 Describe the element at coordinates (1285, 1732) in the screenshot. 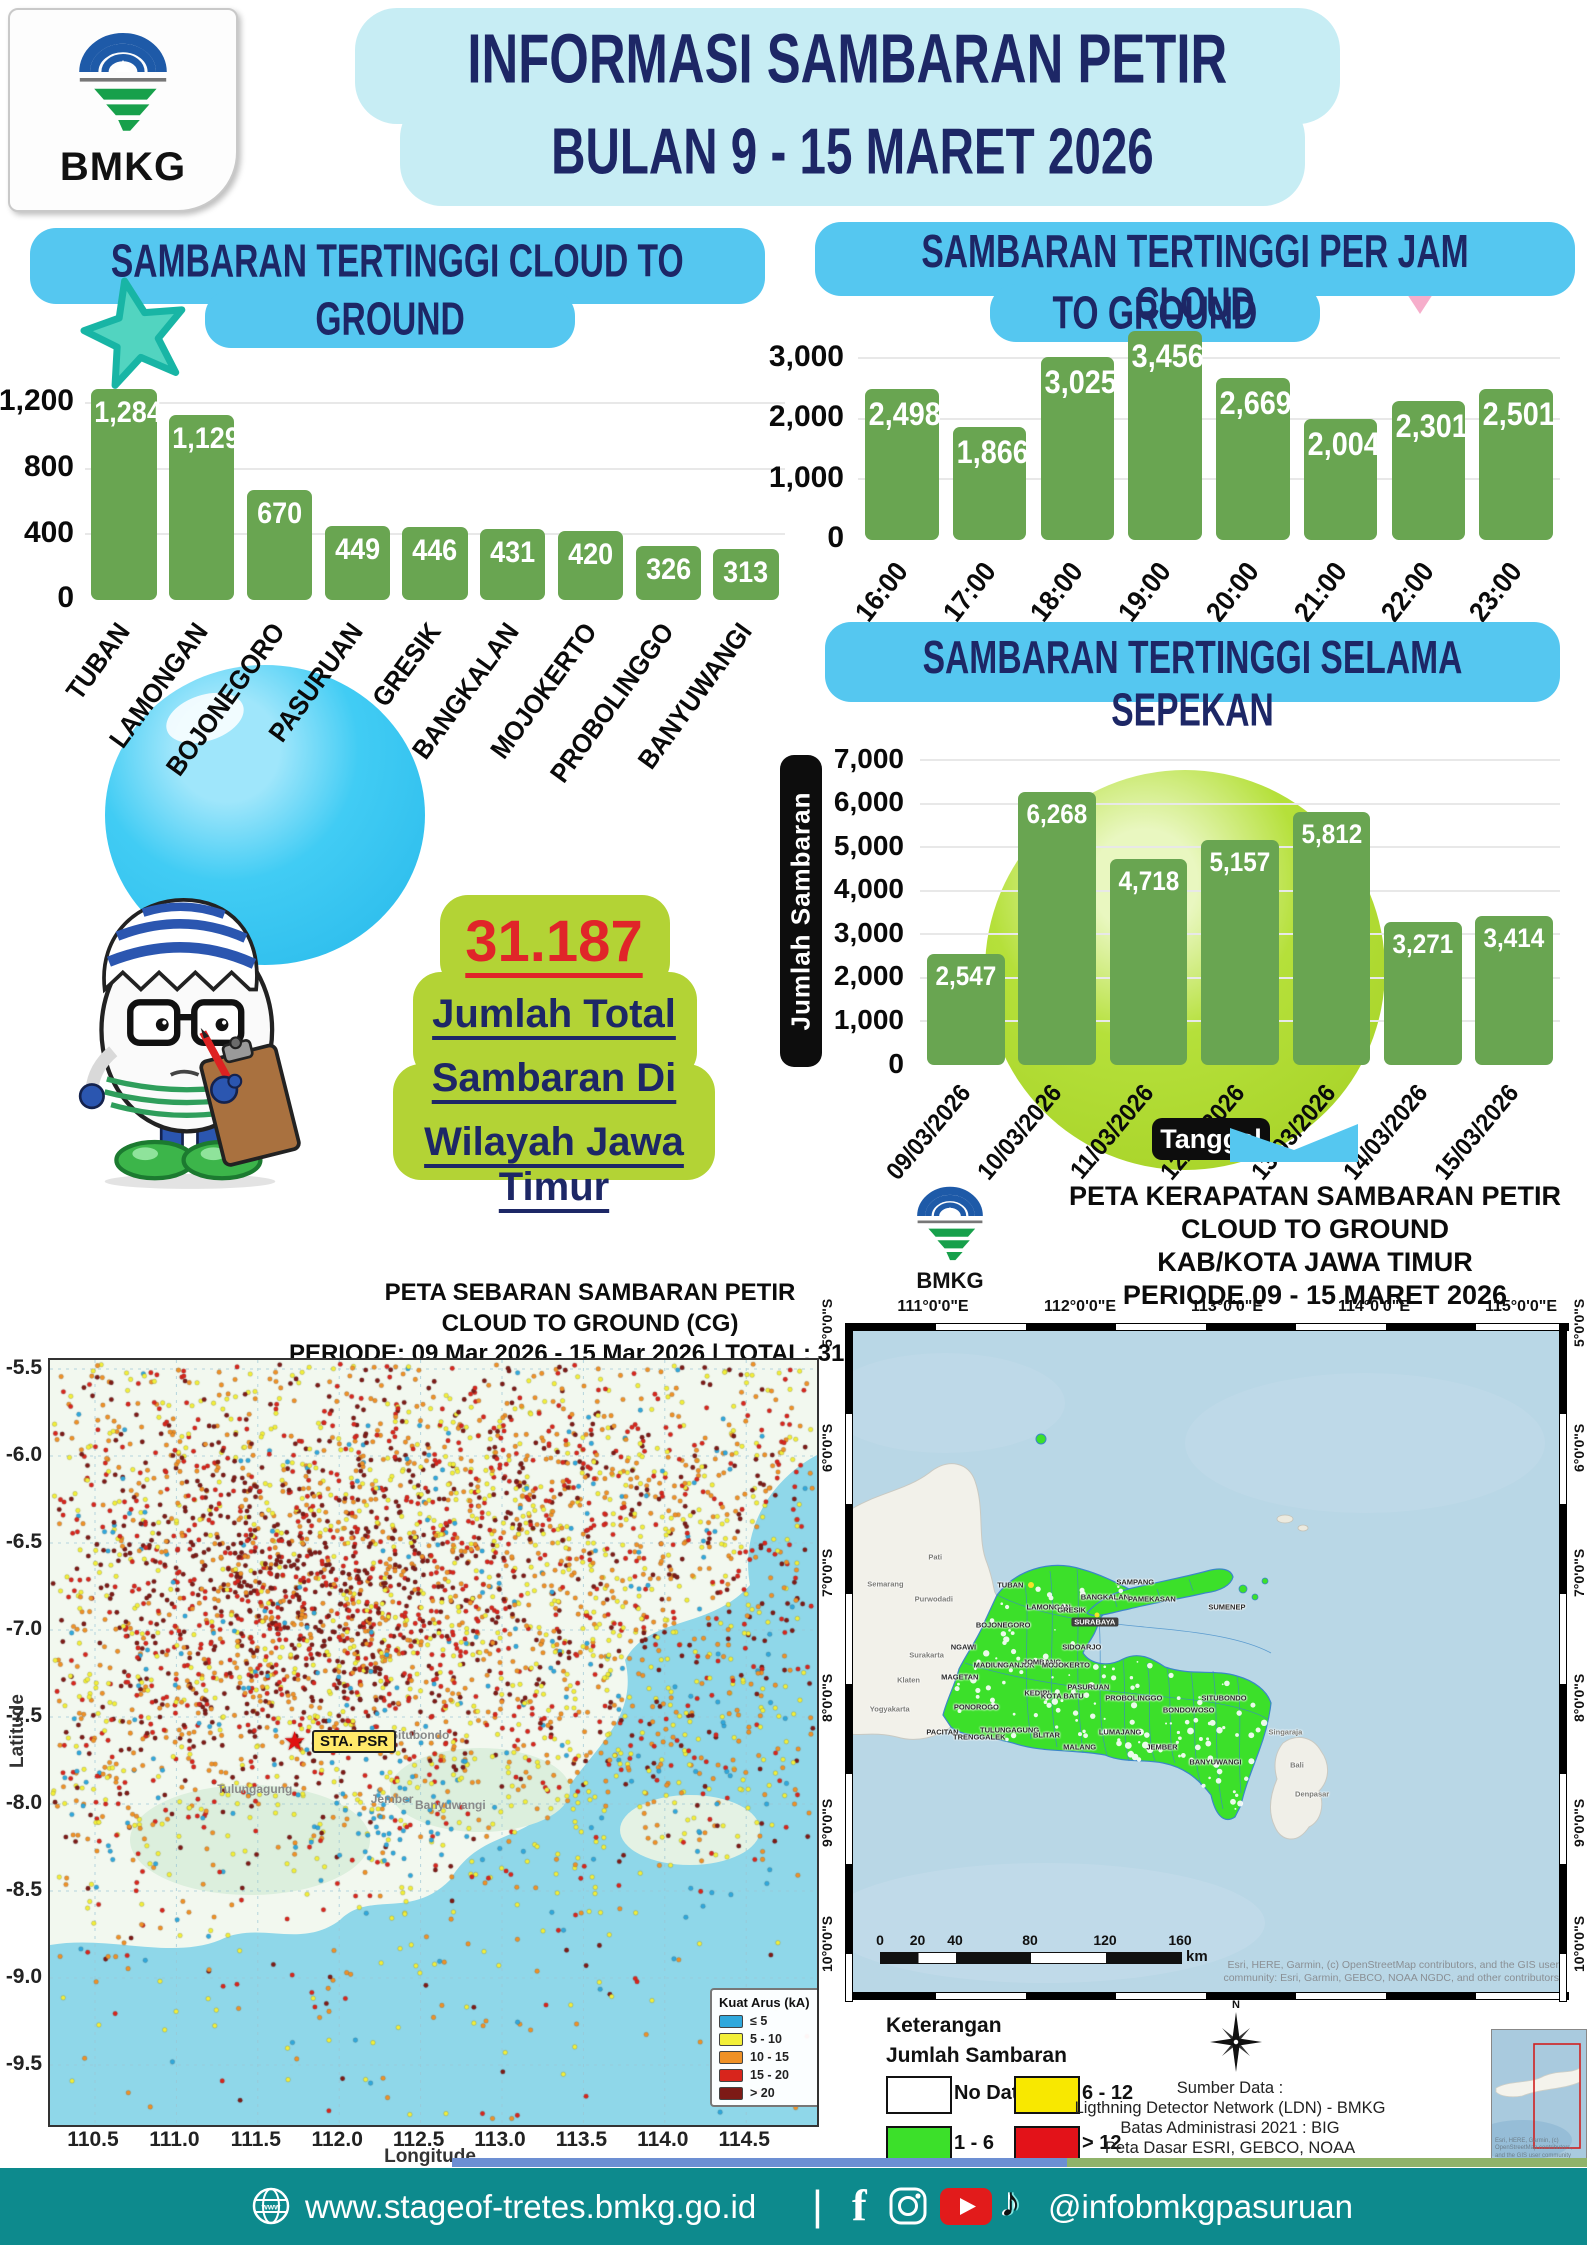

I see `neighbor-region-label: Singaraja` at that location.